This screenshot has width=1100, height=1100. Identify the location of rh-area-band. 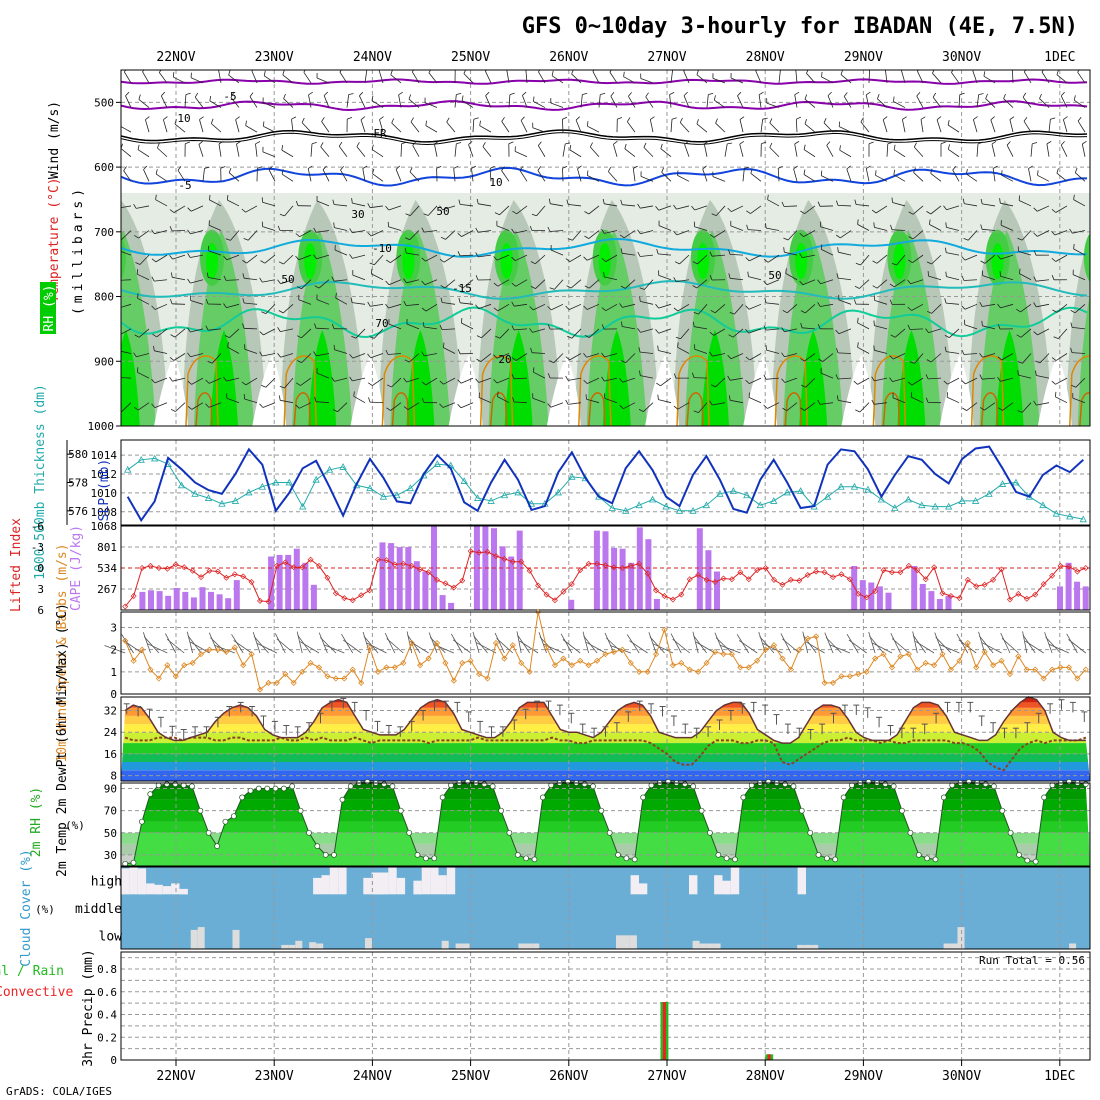
(605, 849).